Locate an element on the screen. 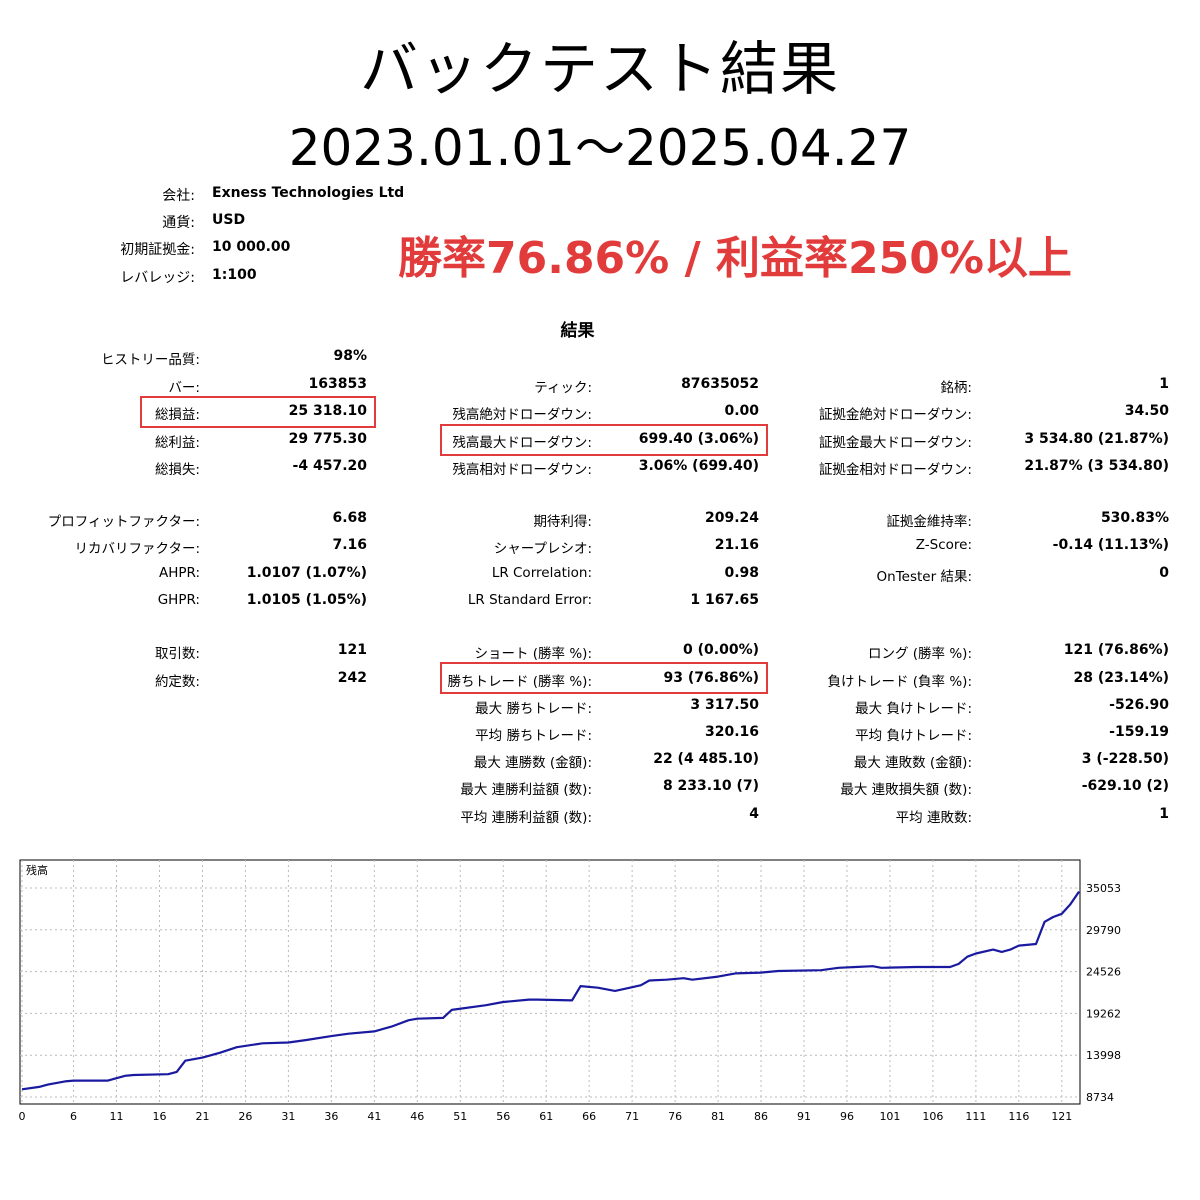  stat-label: 銘柄: is located at coordinates (956, 388).